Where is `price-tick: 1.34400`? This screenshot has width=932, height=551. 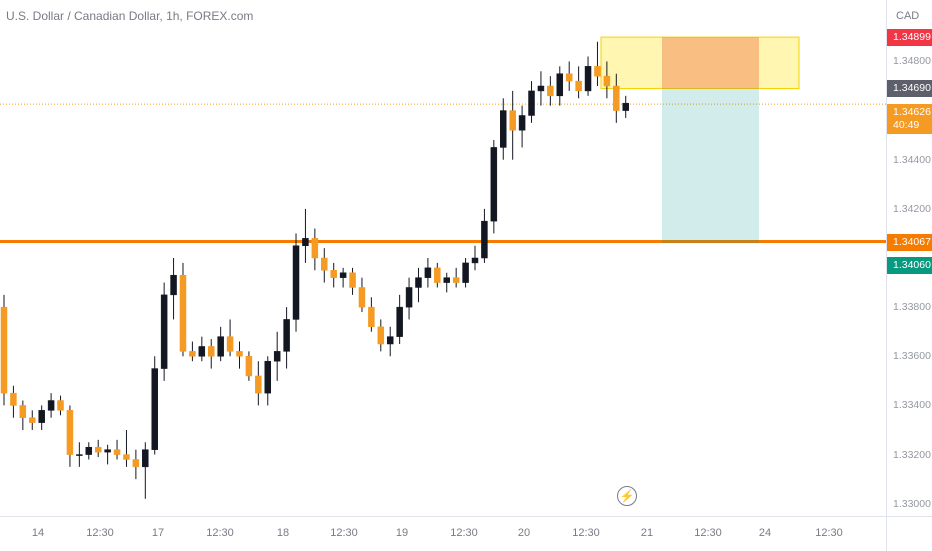
price-tick: 1.34400 is located at coordinates (912, 159).